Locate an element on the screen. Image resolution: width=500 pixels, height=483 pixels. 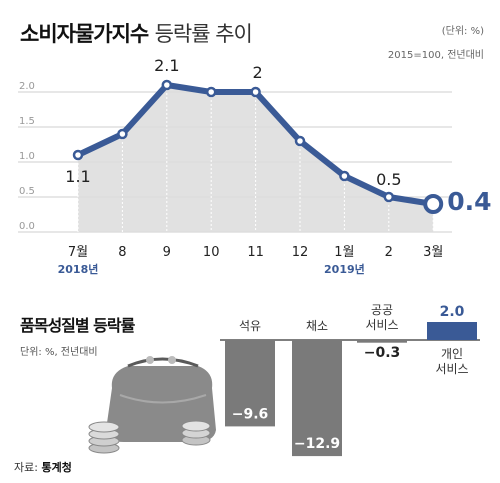
y-tick-label: 1.5 is located at coordinates (27, 121).